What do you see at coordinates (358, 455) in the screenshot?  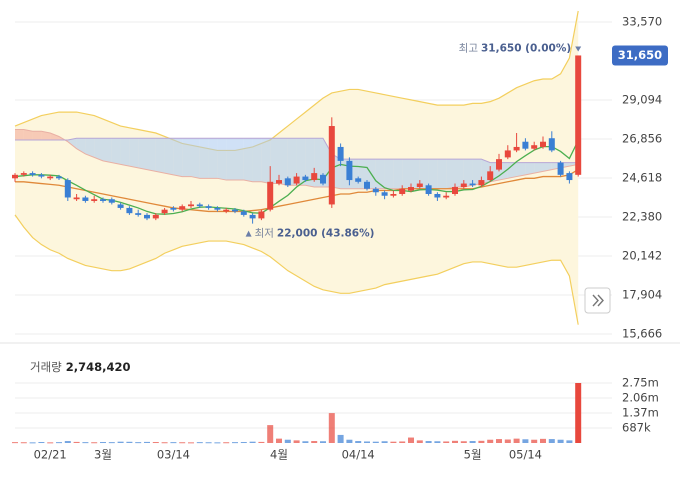 I see `x-tick-label: 04/14` at bounding box center [358, 455].